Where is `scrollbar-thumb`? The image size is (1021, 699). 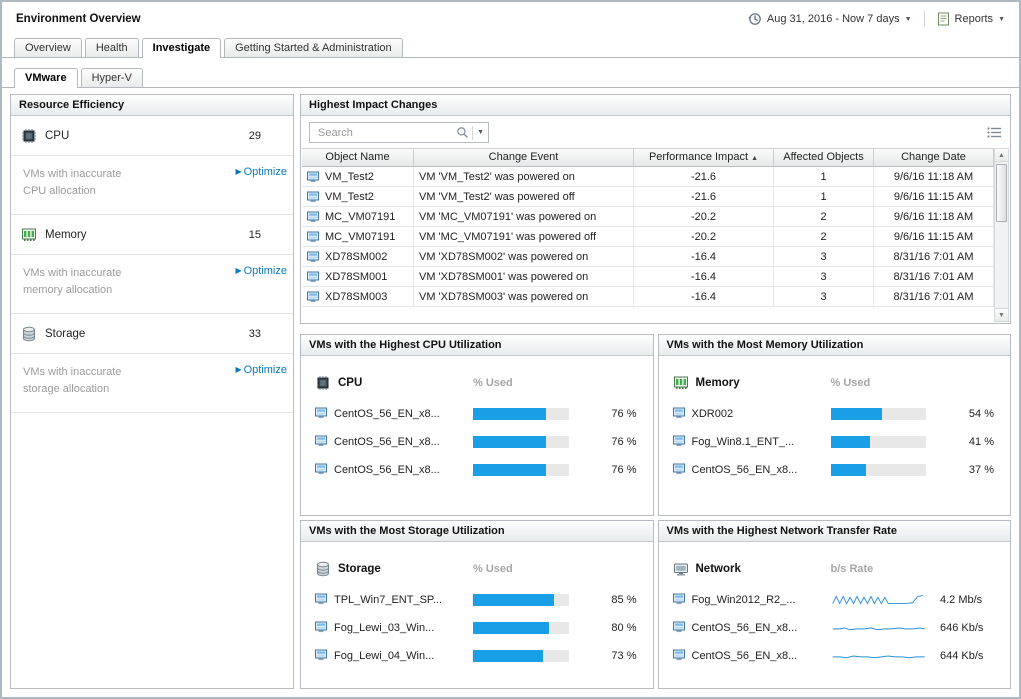
scrollbar-thumb is located at coordinates (1001, 193).